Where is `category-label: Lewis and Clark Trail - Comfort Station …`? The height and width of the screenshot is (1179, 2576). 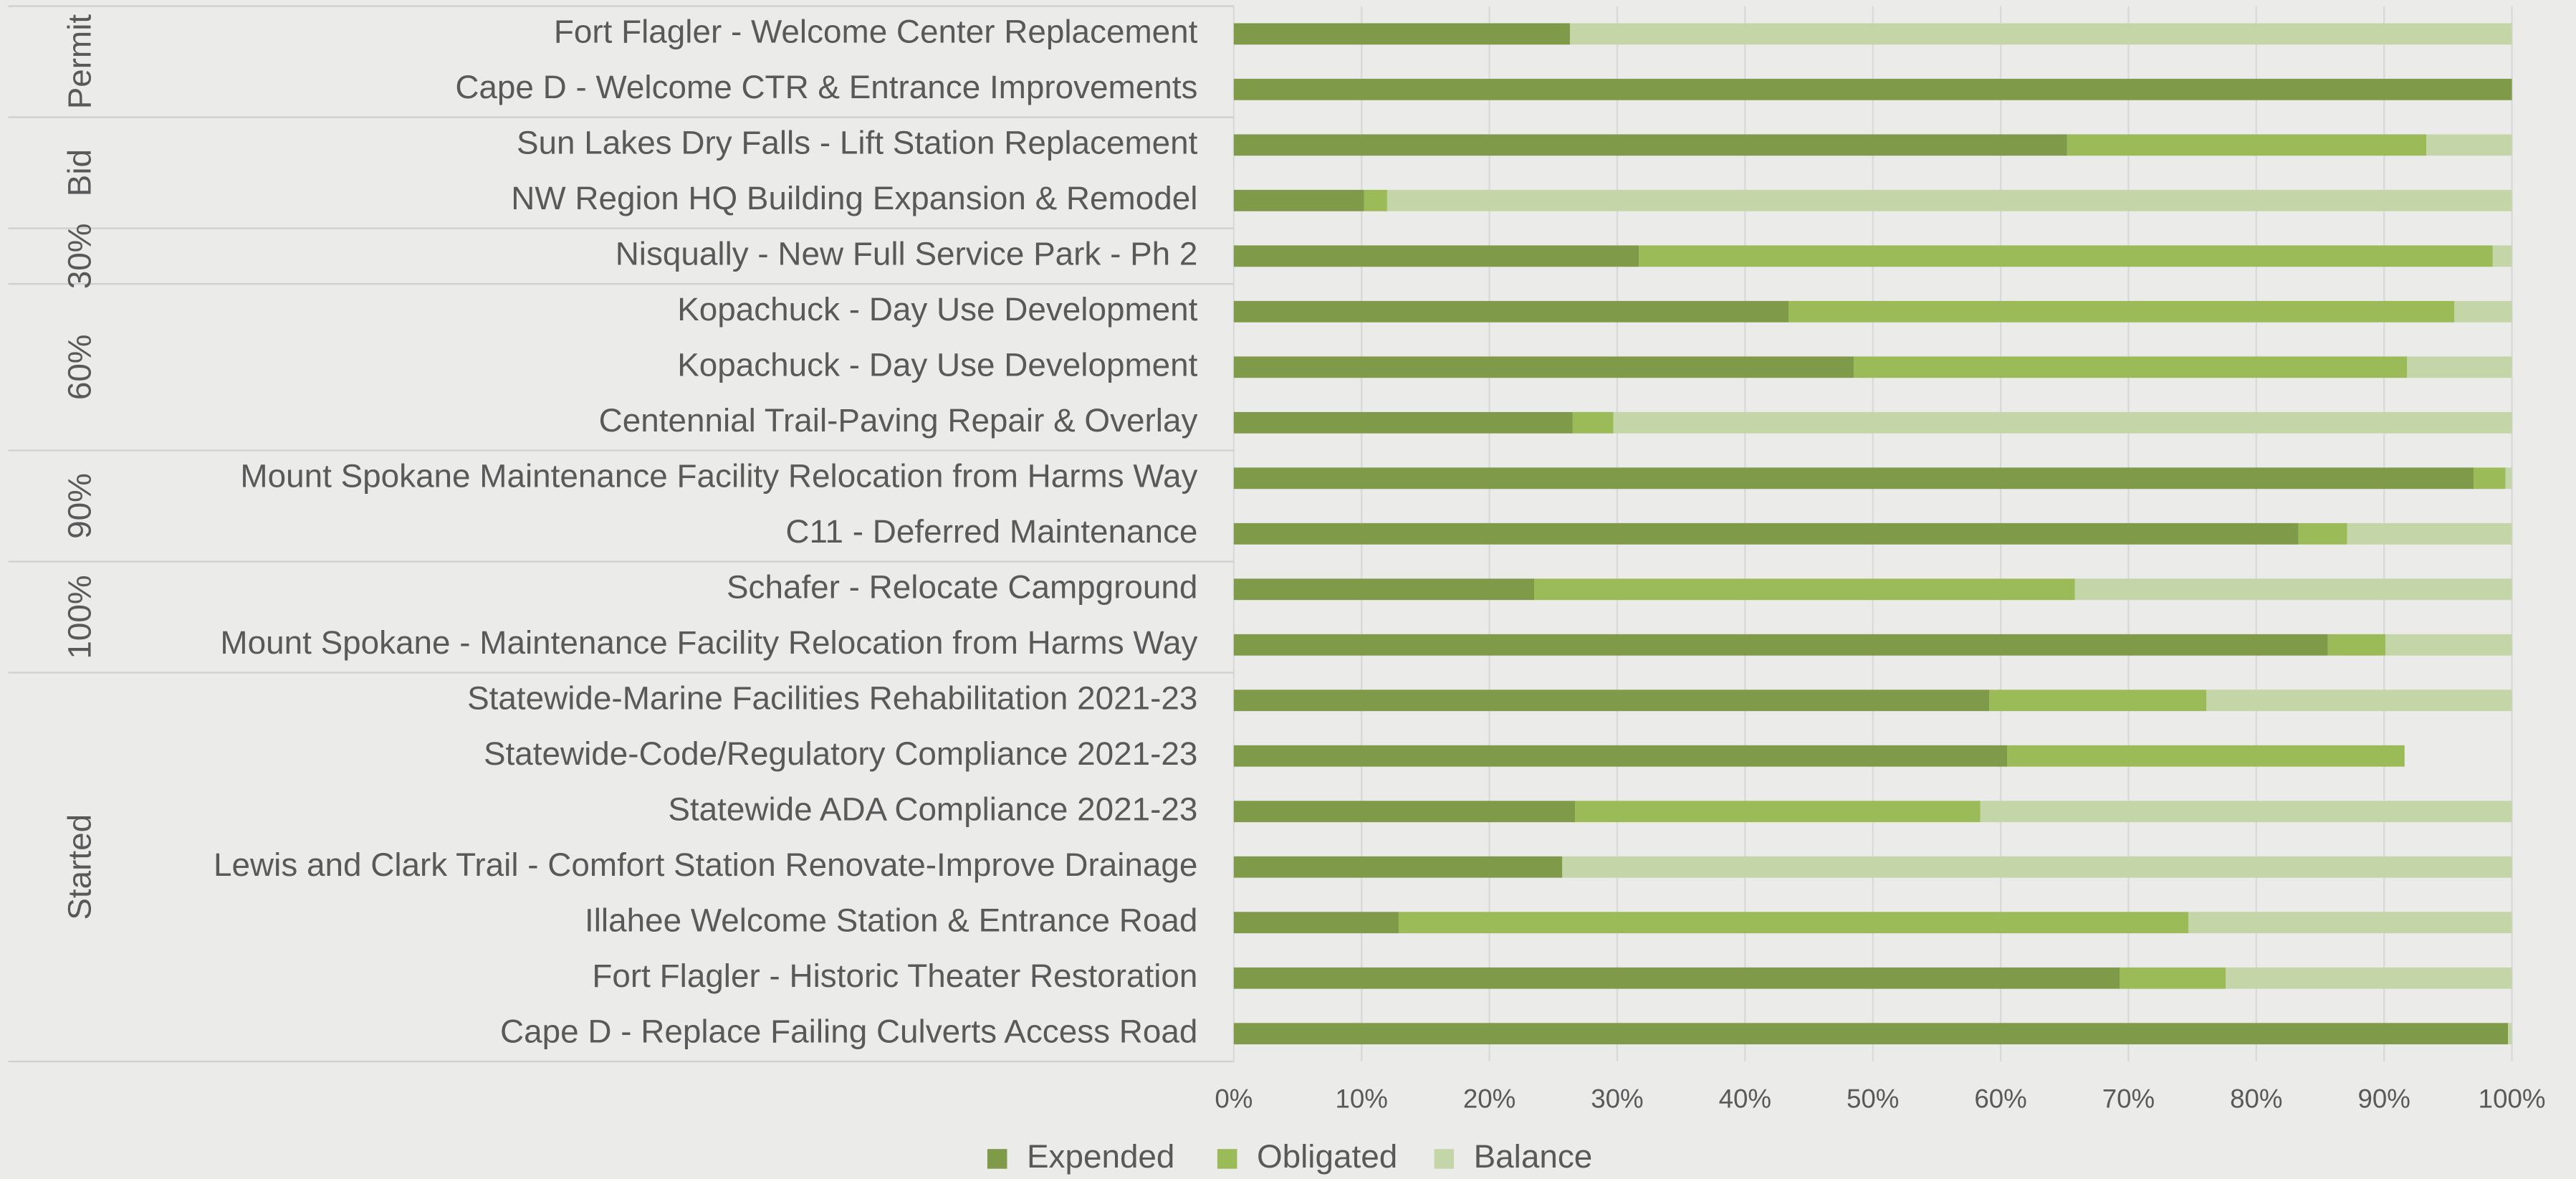 category-label: Lewis and Clark Trail - Comfort Station … is located at coordinates (705, 864).